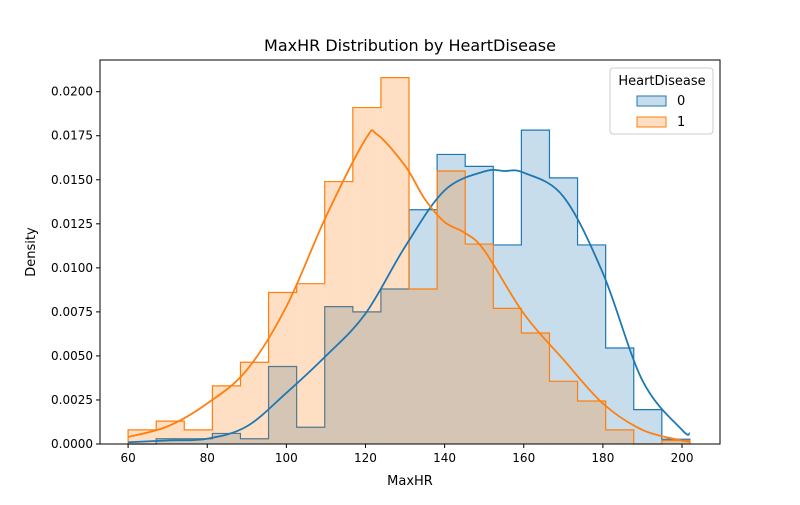 The width and height of the screenshot is (800, 505). Describe the element at coordinates (410, 481) in the screenshot. I see `x-axis-label: MaxHR` at that location.